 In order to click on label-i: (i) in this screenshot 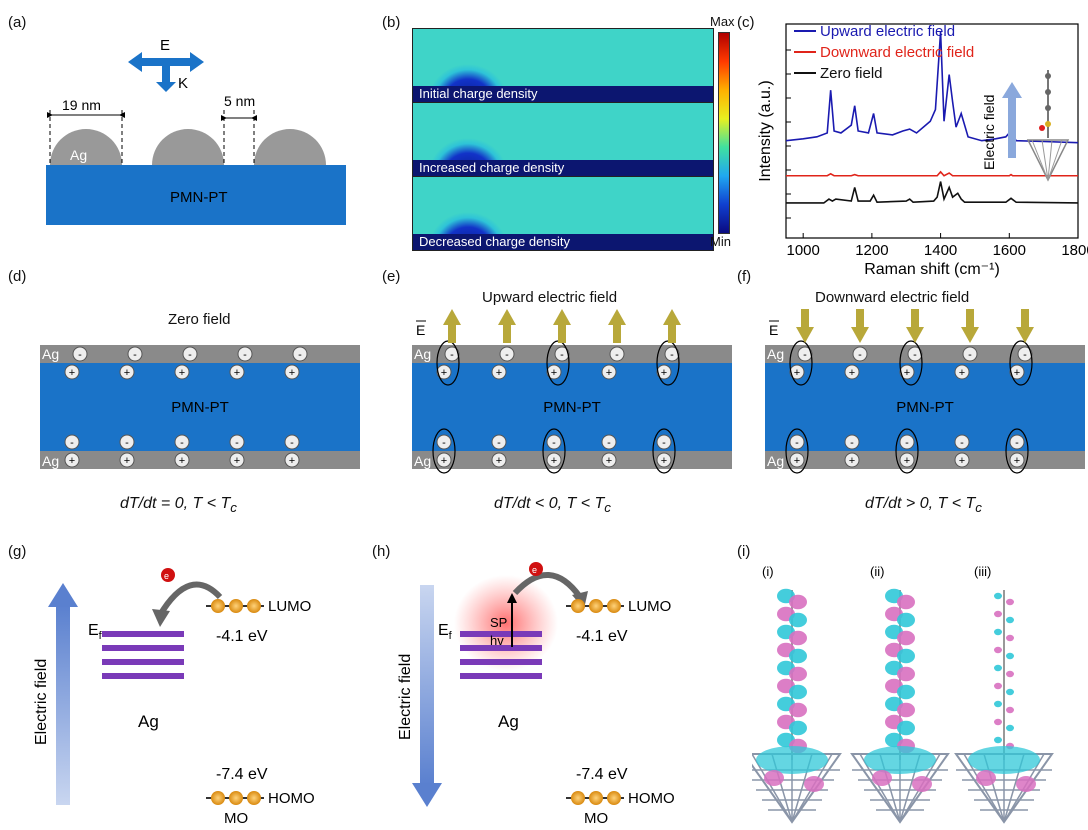, I will do `click(744, 551)`.